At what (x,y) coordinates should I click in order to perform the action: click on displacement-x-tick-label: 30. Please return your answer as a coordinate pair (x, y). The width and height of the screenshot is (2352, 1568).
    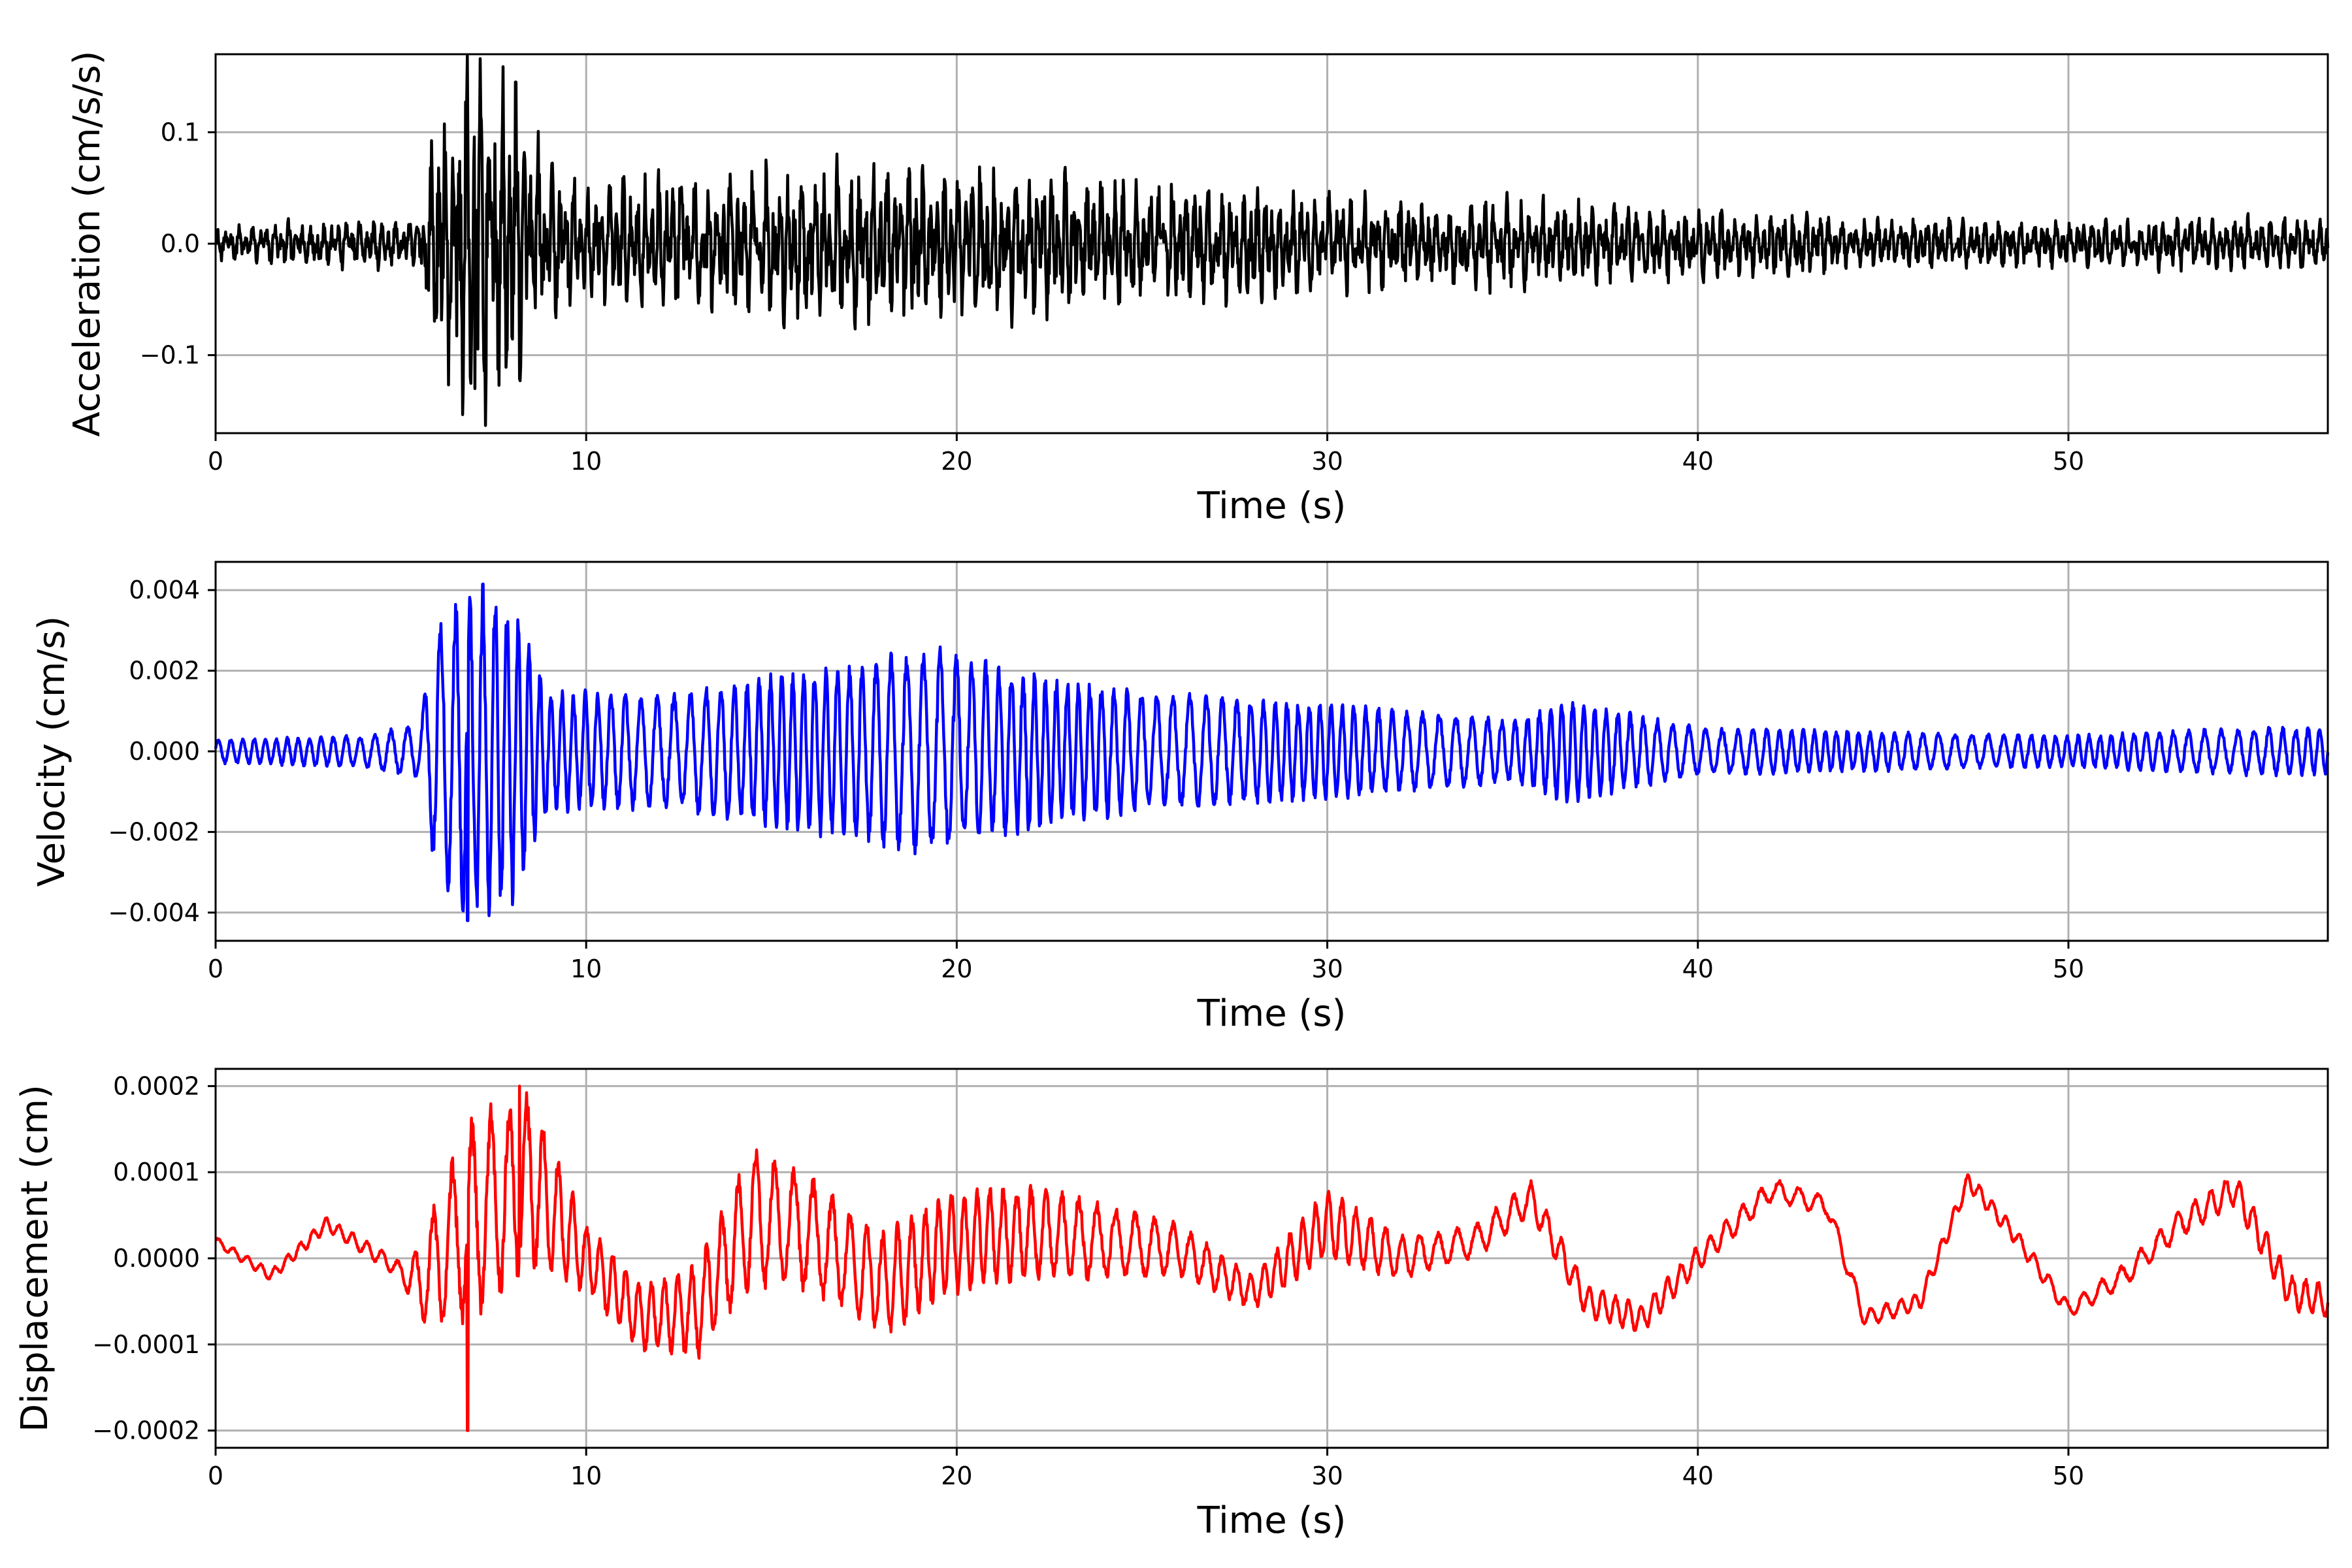
    Looking at the image, I should click on (1327, 1476).